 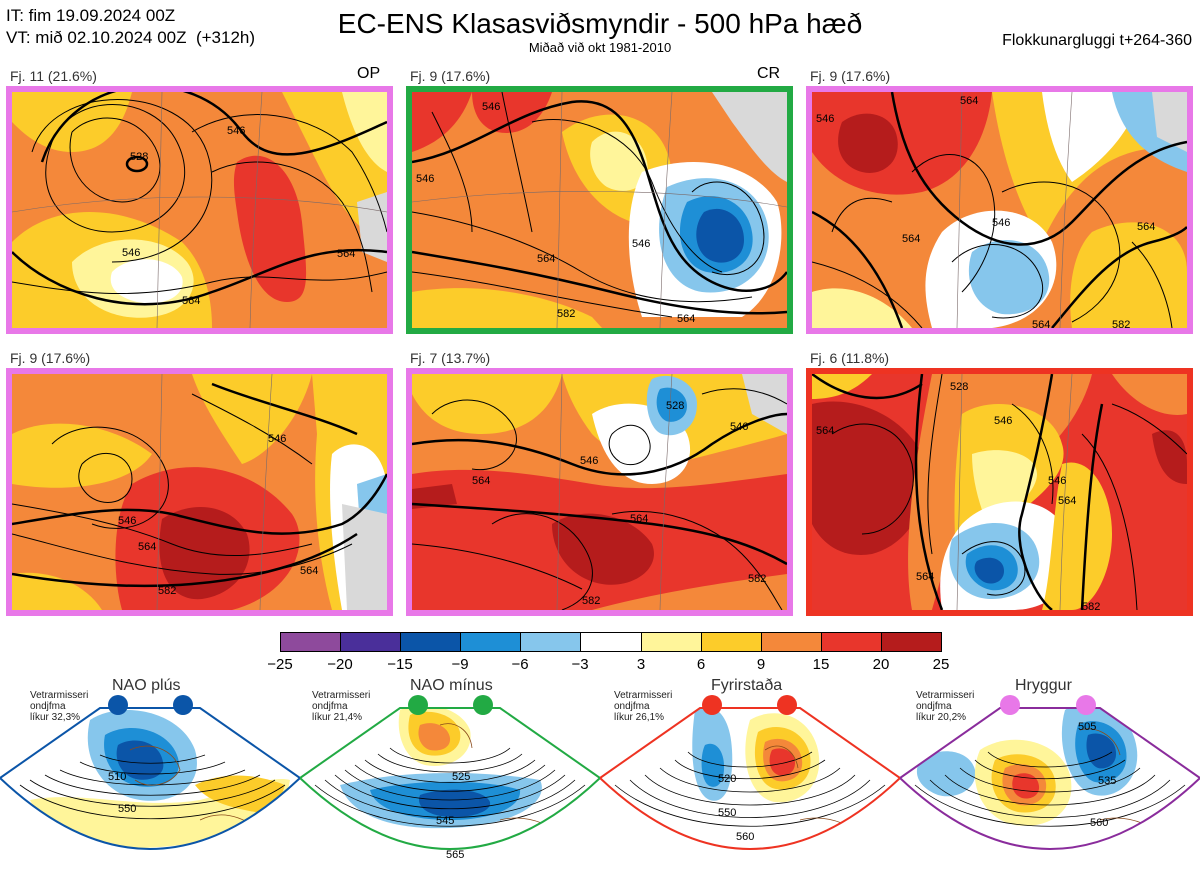 I want to click on colorbar-tick: −20, so click(x=340, y=664).